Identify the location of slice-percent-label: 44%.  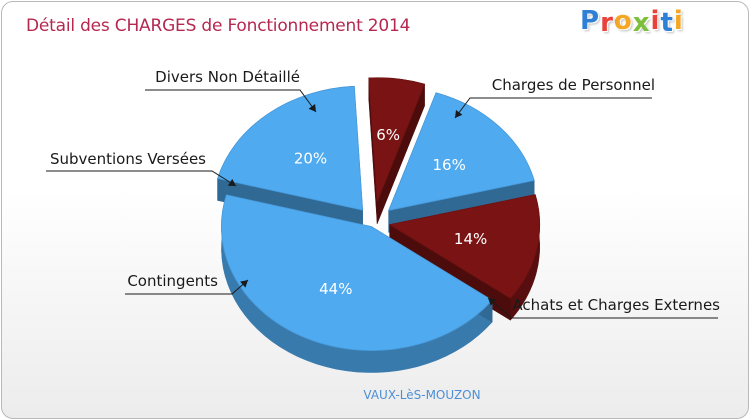
(335, 289).